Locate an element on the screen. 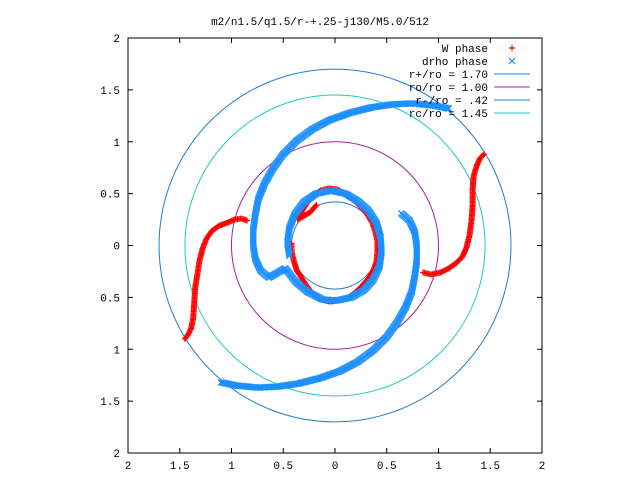  chart-title: m2/n1.5/q1.5/r-+.25-j130/M5.0/512 is located at coordinates (320, 23).